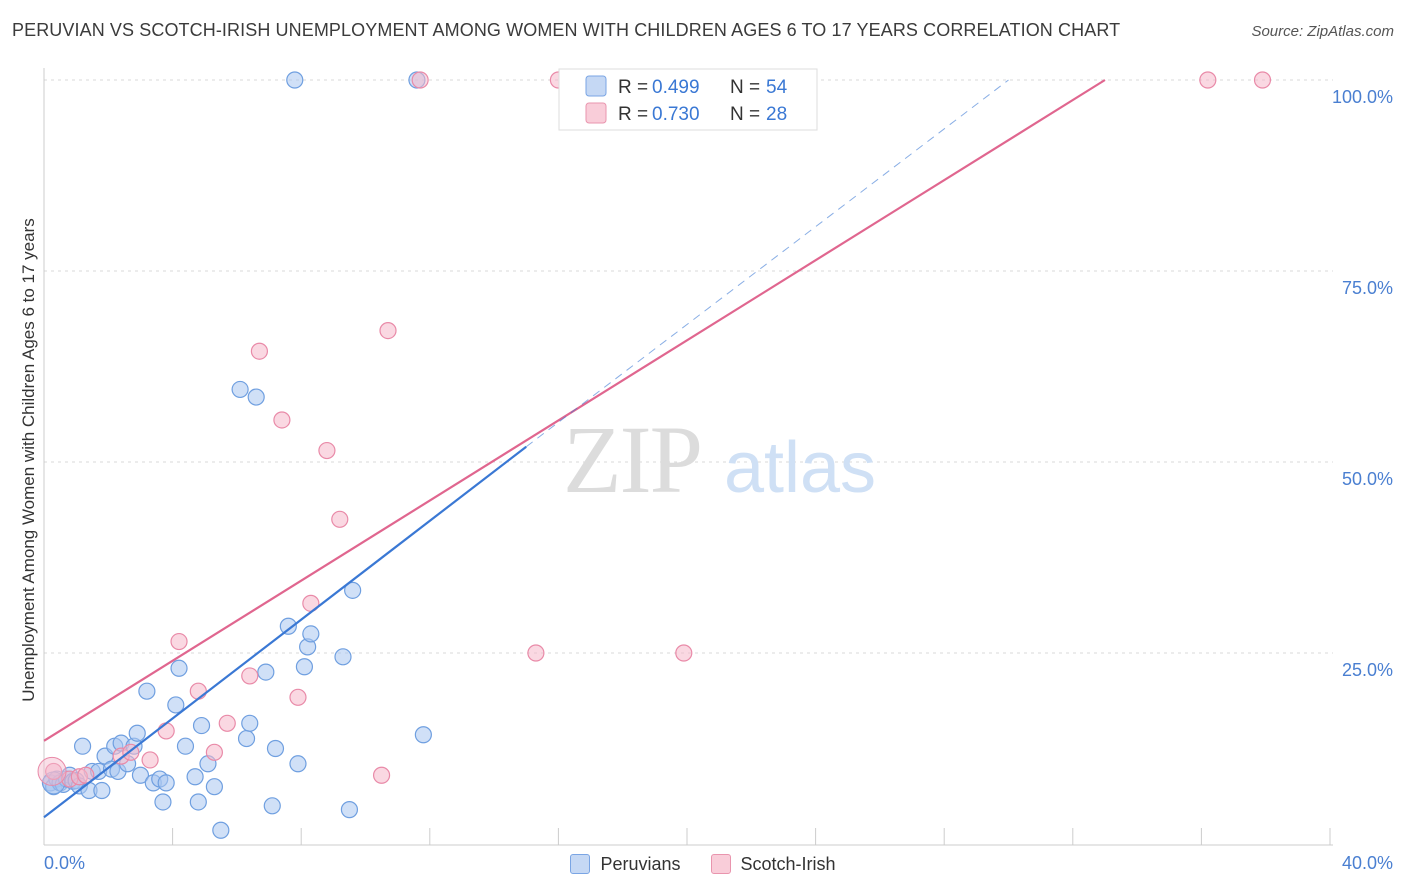 Image resolution: width=1406 pixels, height=892 pixels. I want to click on peruvians-trend-line, so click(285, 632).